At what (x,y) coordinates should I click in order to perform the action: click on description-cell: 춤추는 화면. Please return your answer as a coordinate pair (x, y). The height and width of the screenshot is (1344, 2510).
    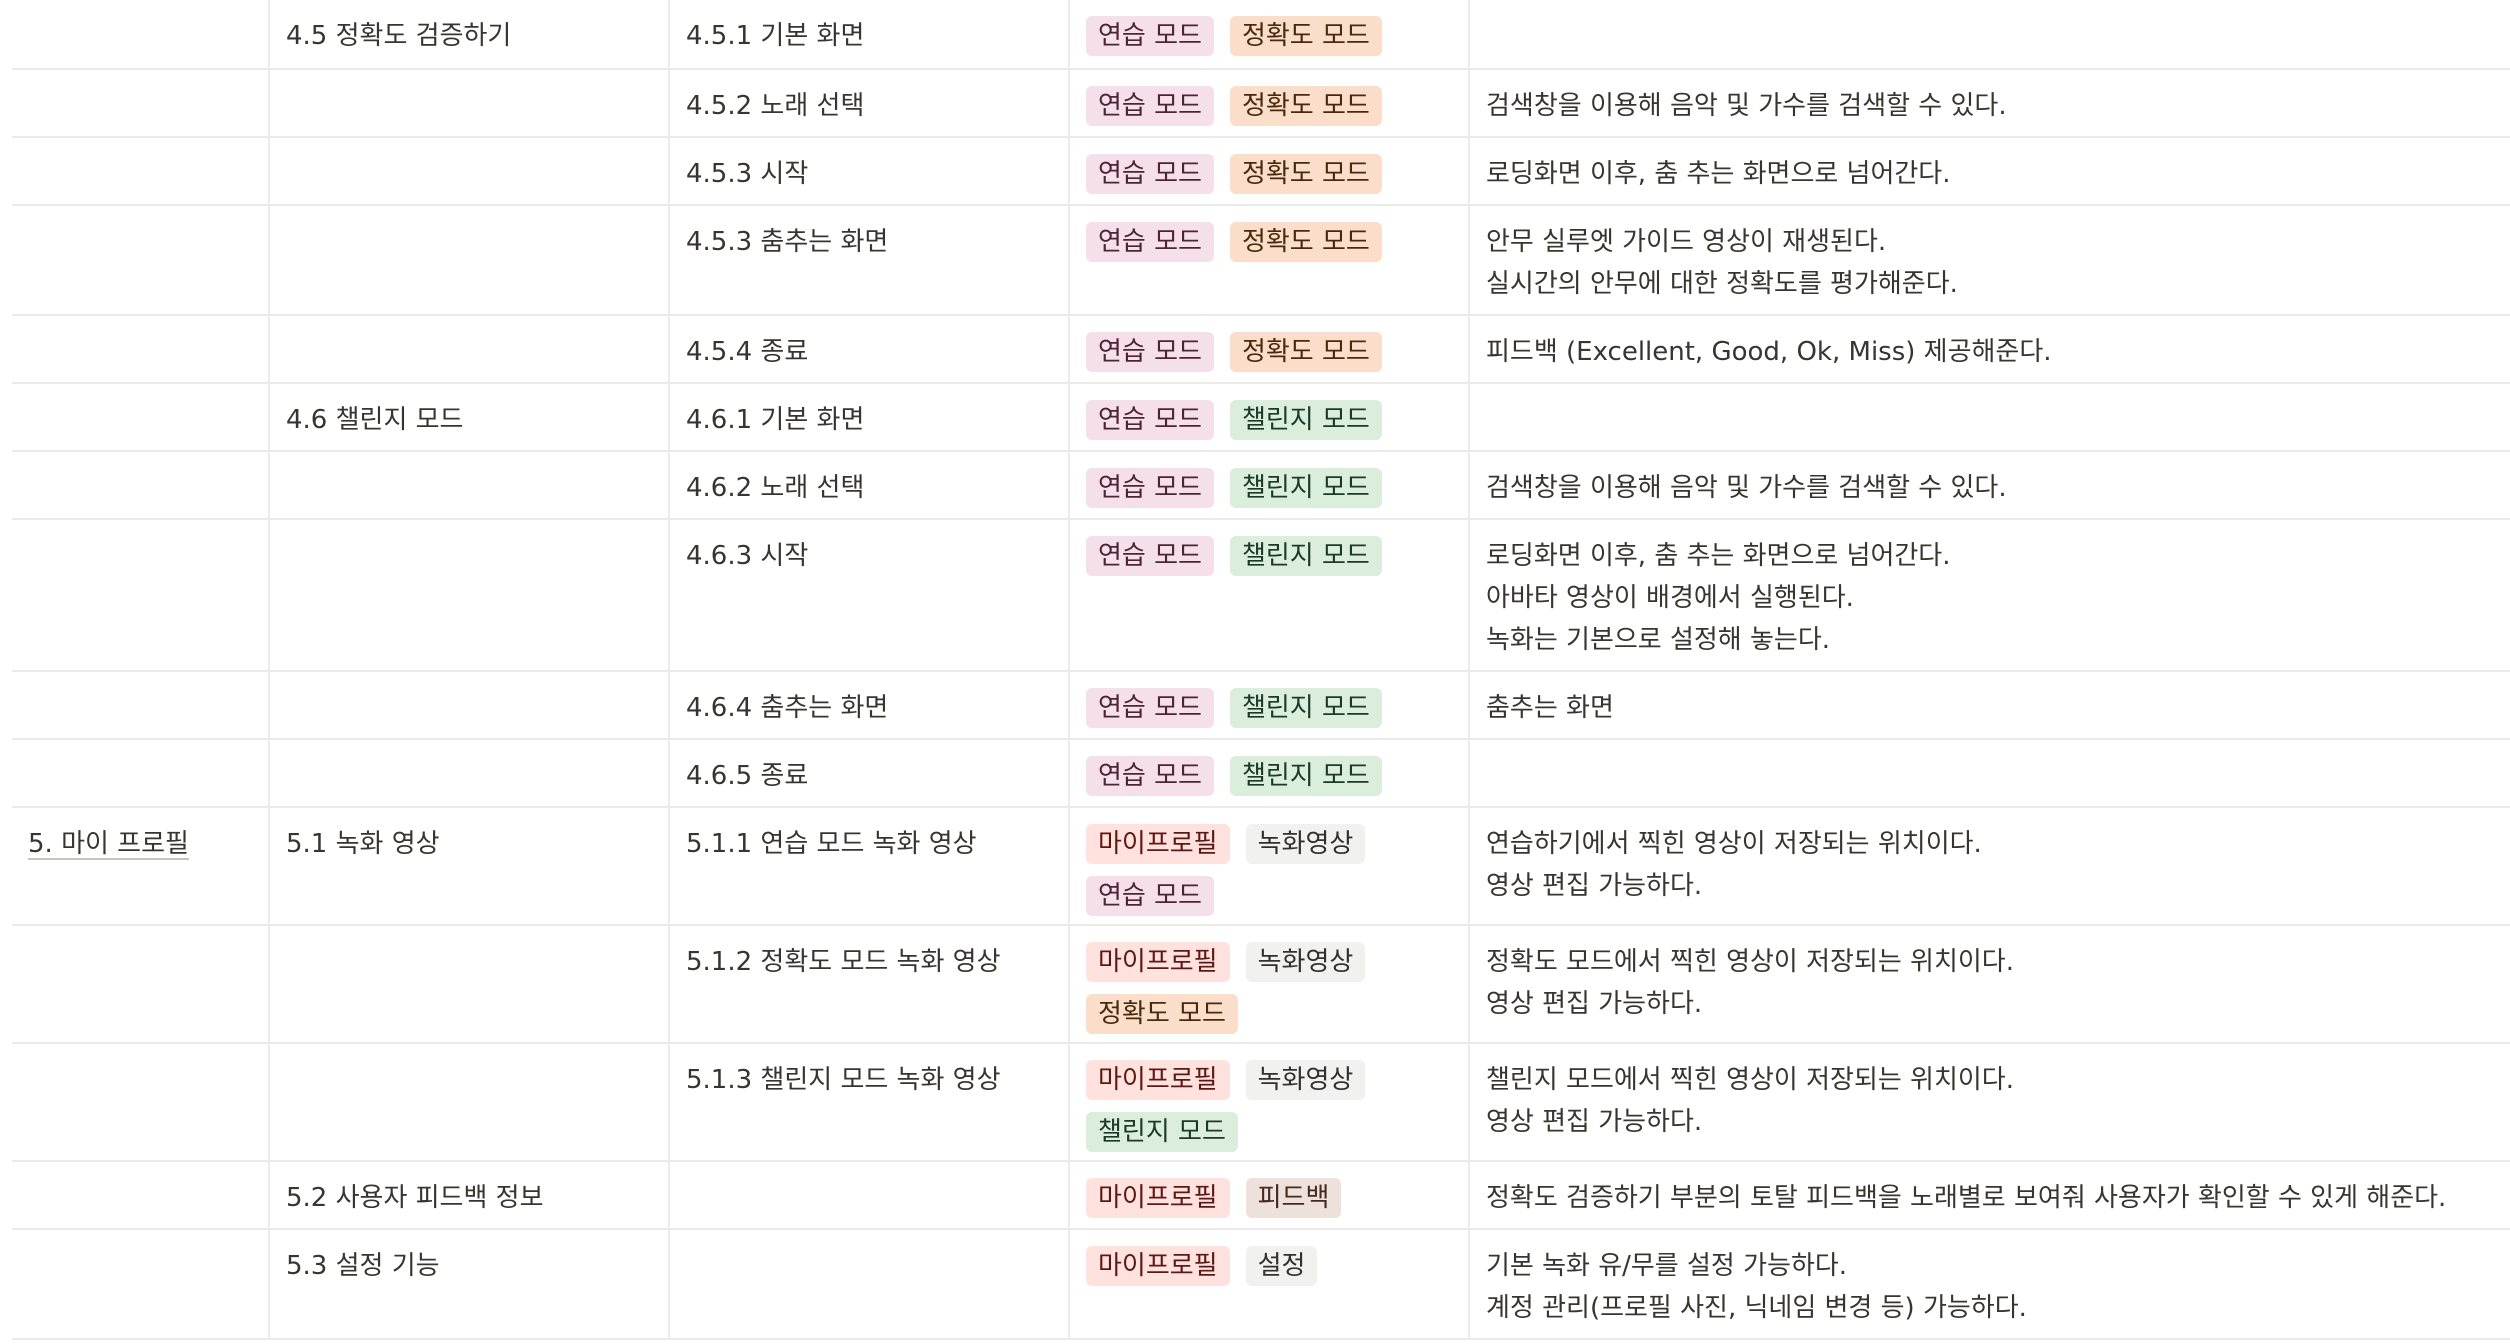
    Looking at the image, I should click on (1990, 705).